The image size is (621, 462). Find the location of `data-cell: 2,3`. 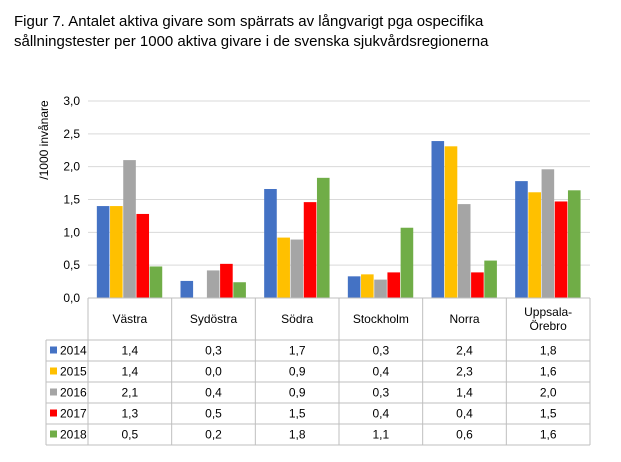

data-cell: 2,3 is located at coordinates (464, 372).